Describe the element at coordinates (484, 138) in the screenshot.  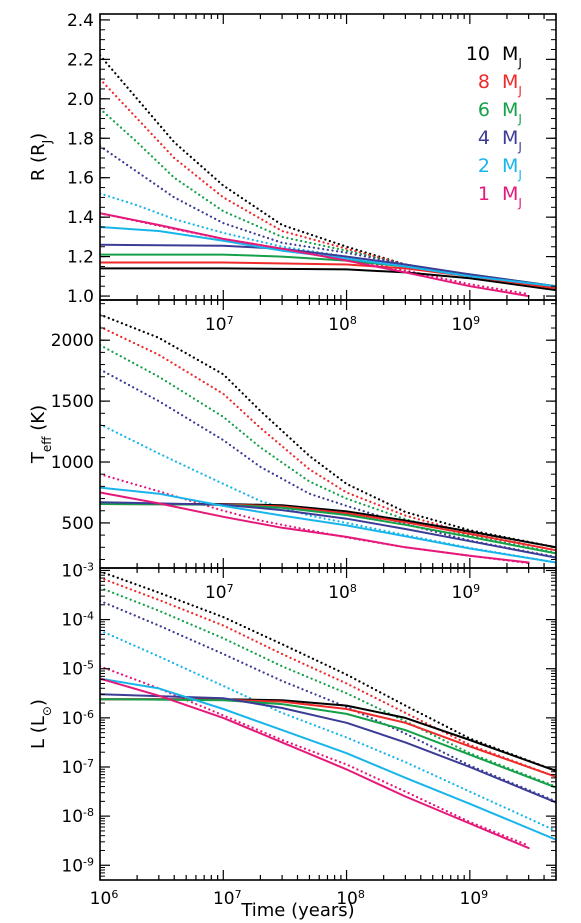
I see `legend-mass-number: 4` at that location.